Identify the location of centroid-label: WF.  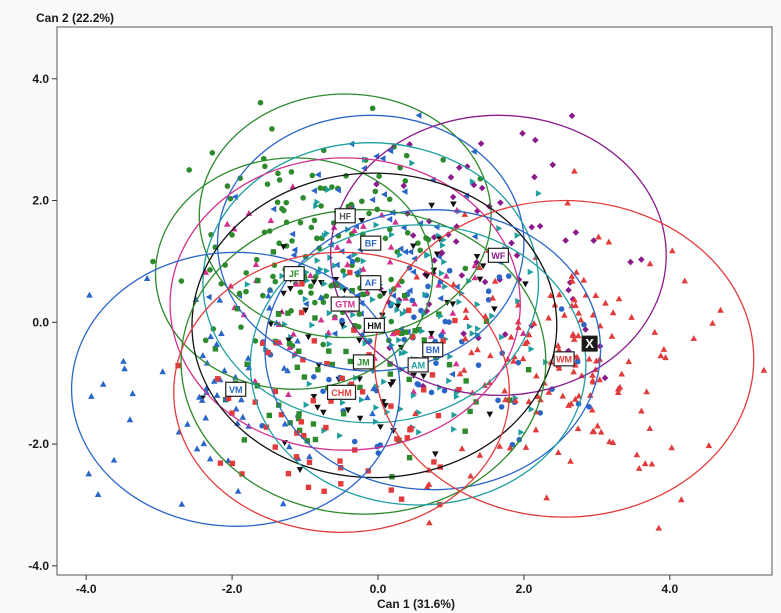
(498, 256).